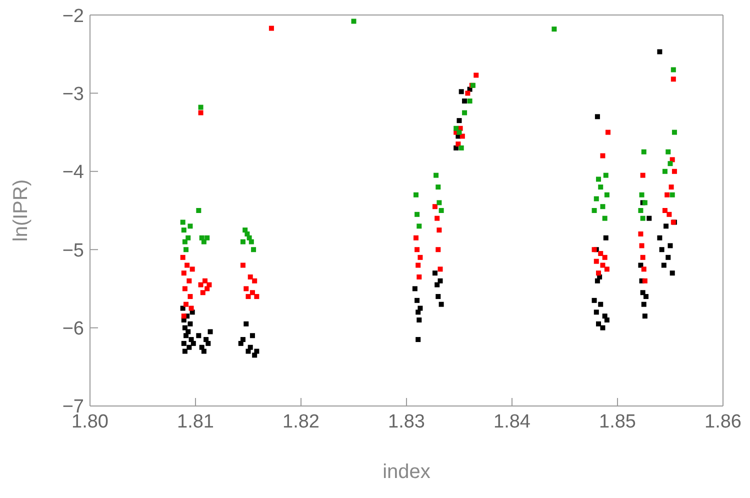  I want to click on x-tick-label: 1.84, so click(512, 421).